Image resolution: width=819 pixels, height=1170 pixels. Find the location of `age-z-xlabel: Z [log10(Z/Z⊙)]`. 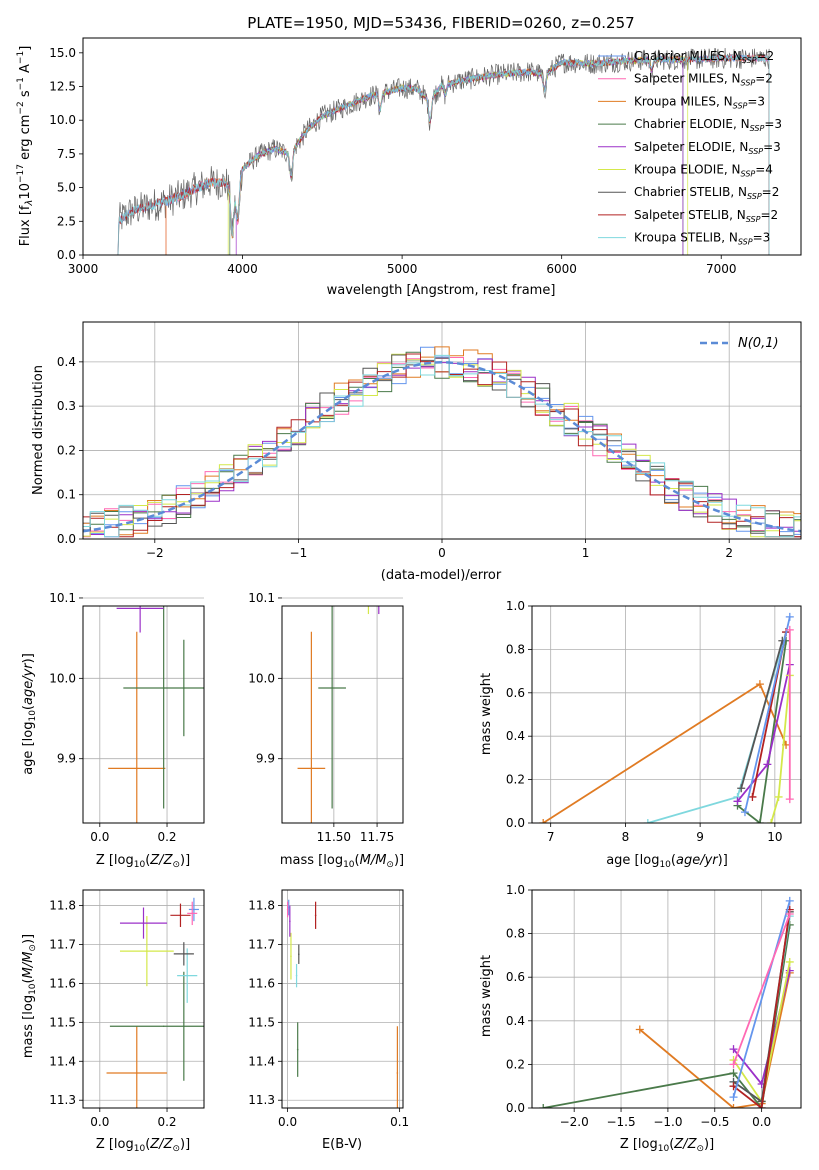

age-z-xlabel: Z [log10(Z/Z⊙)] is located at coordinates (143, 861).